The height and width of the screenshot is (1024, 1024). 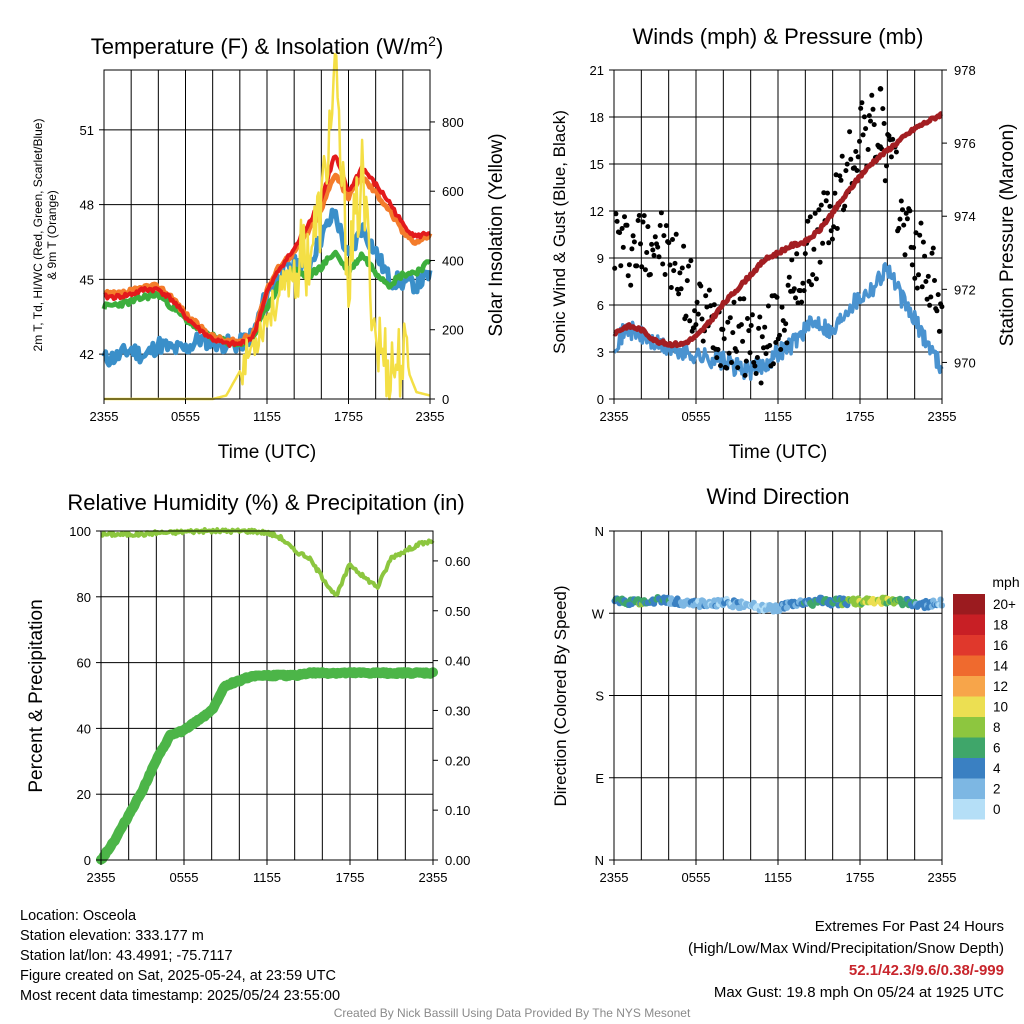 What do you see at coordinates (599, 696) in the screenshot?
I see `wind-direction-ytick-label: S` at bounding box center [599, 696].